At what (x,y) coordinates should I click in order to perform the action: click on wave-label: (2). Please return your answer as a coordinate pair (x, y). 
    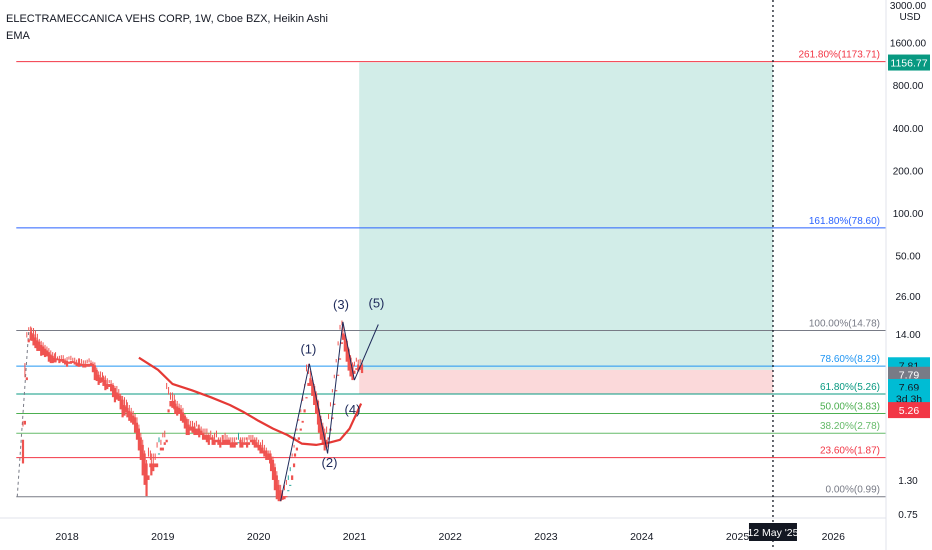
    Looking at the image, I should click on (330, 462).